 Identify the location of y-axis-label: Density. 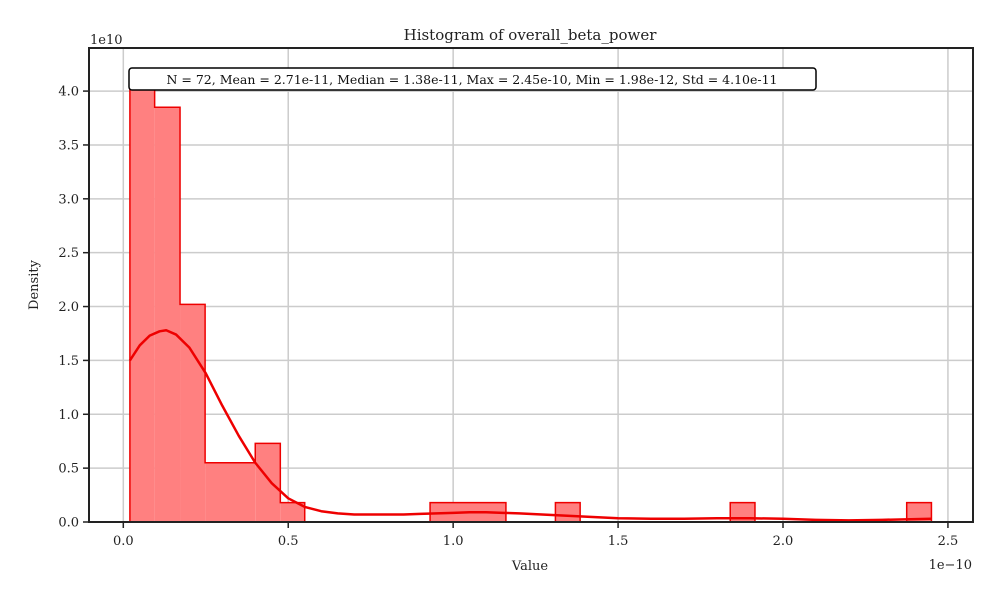
(34, 284).